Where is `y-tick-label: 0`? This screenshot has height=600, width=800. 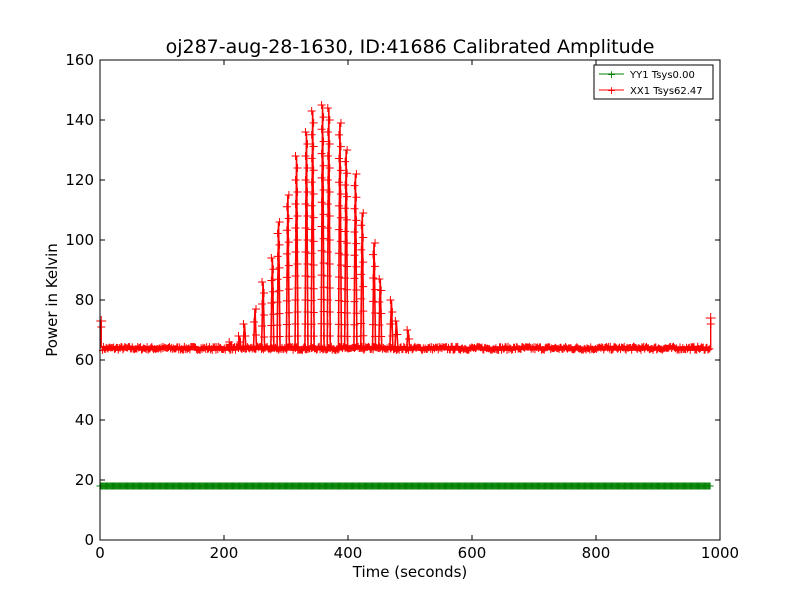 y-tick-label: 0 is located at coordinates (89, 540).